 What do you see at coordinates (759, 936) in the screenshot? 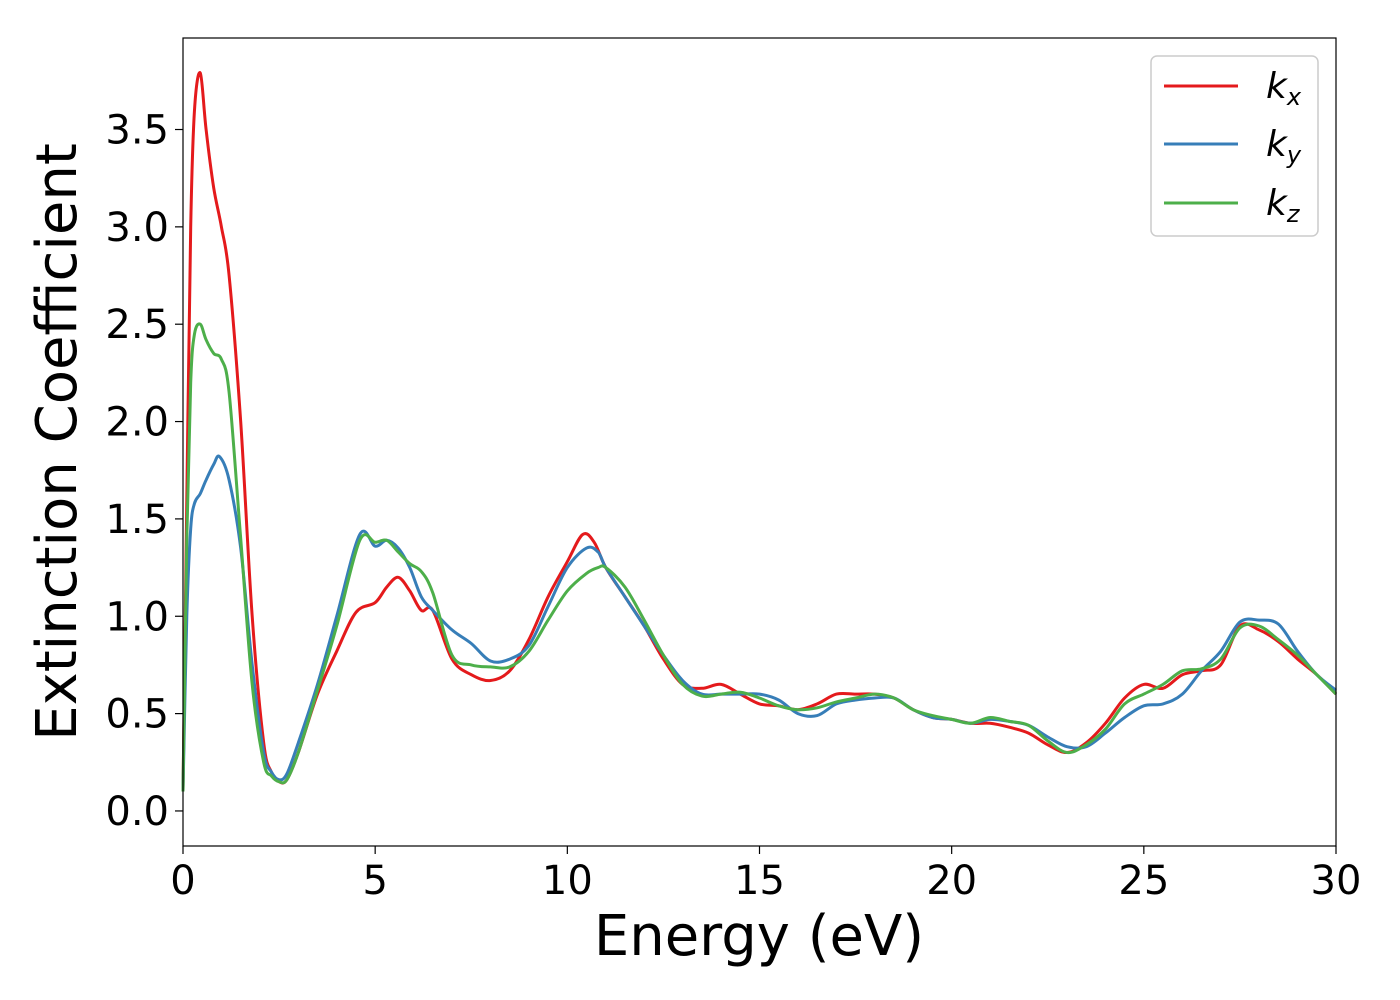
I see `x-axis-label: Energy (eV)` at bounding box center [759, 936].